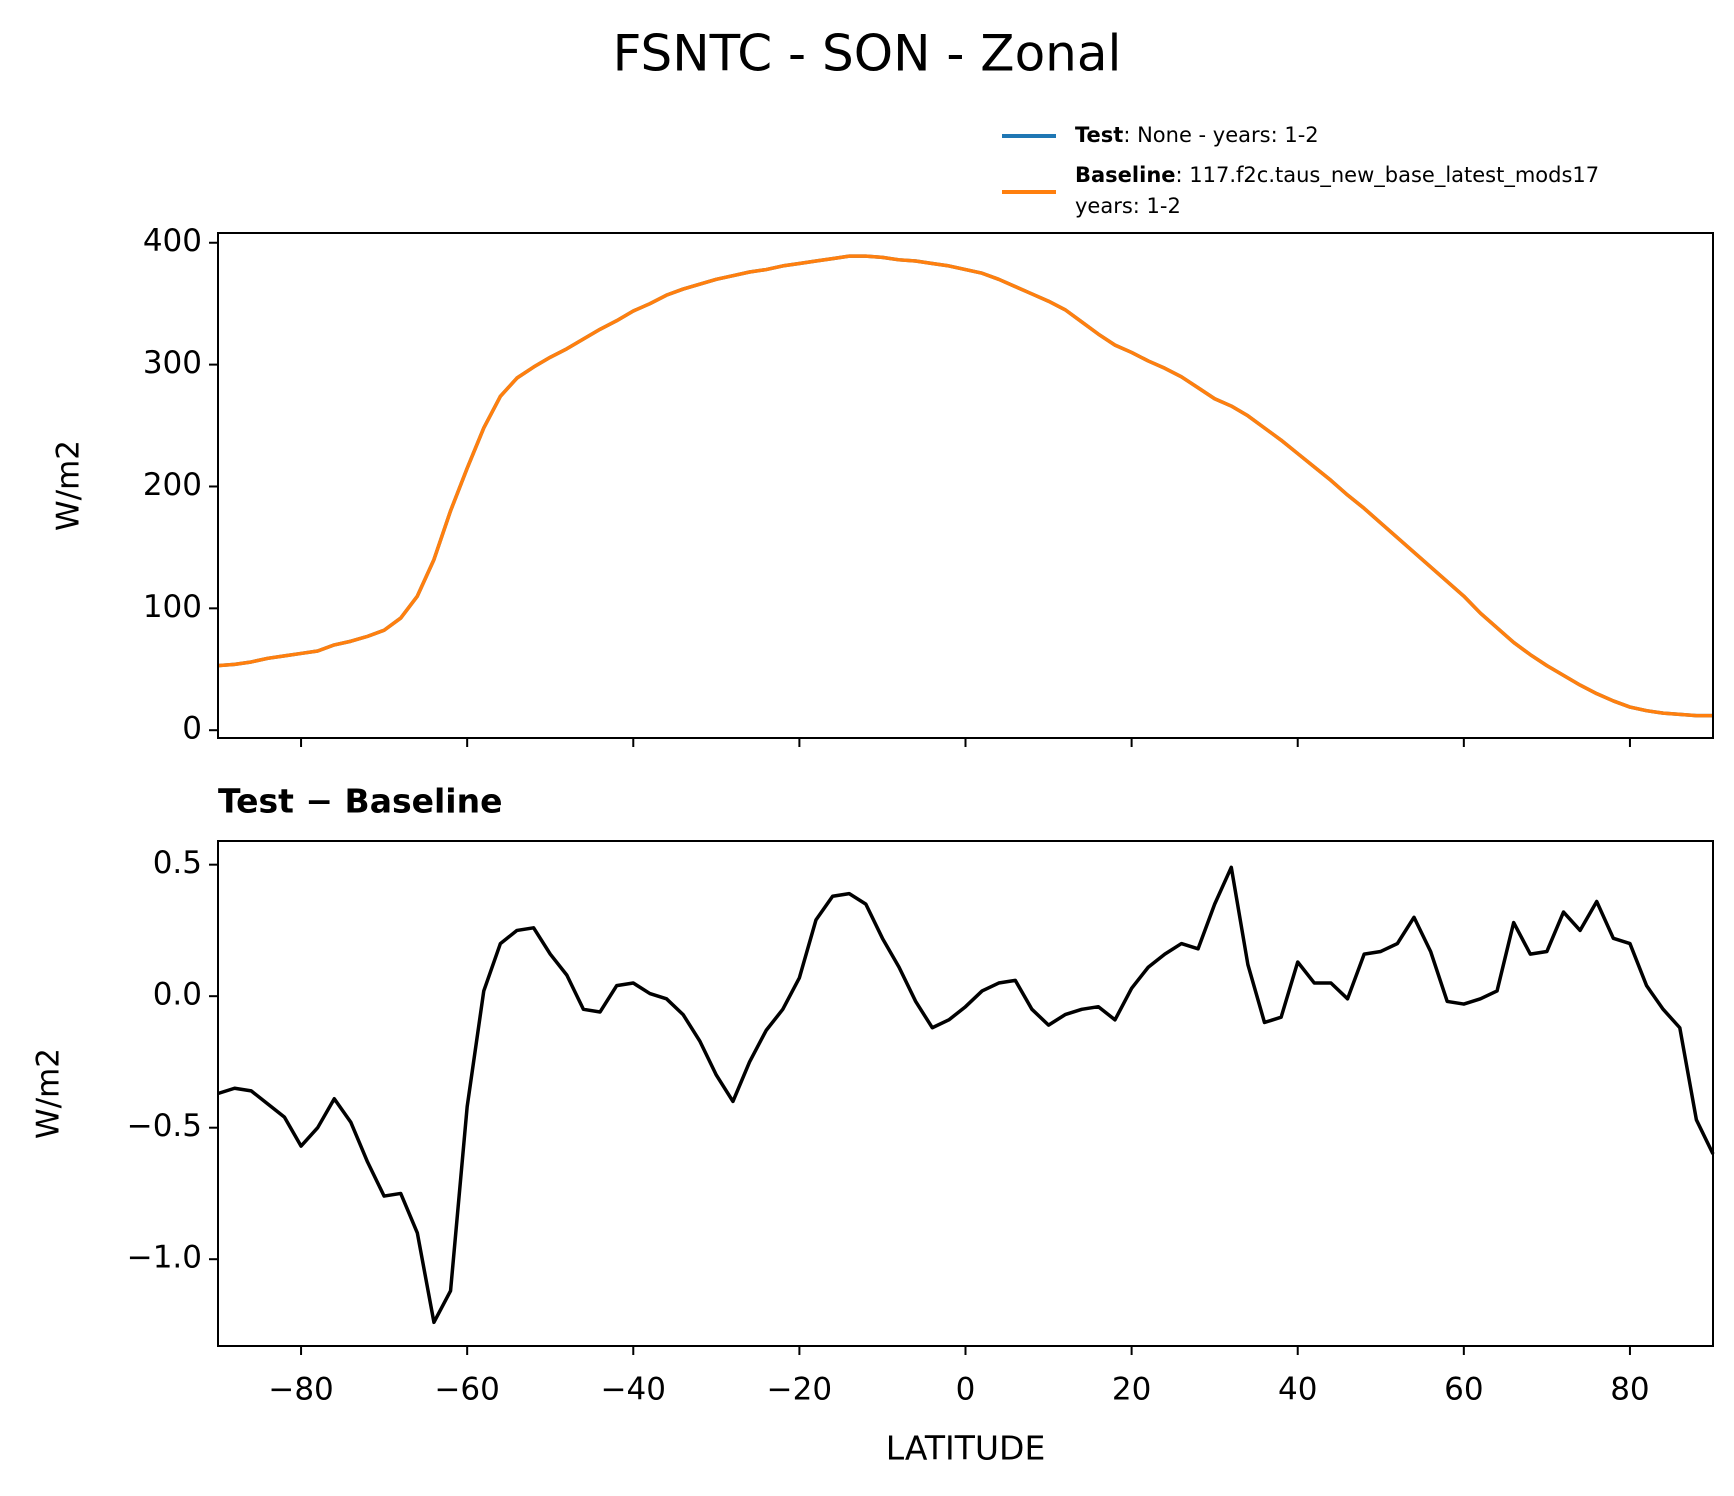 This screenshot has height=1496, width=1734. I want to click on x-tick-label: 20, so click(1131, 1390).